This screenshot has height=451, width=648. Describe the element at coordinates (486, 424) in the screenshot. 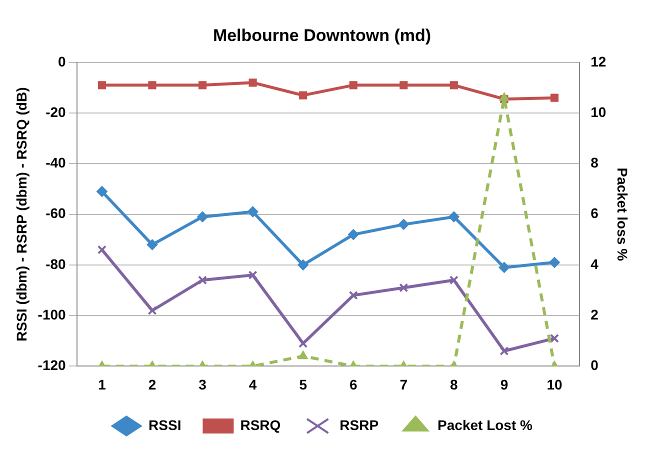

I see `legend-label: Packet Lost %` at that location.